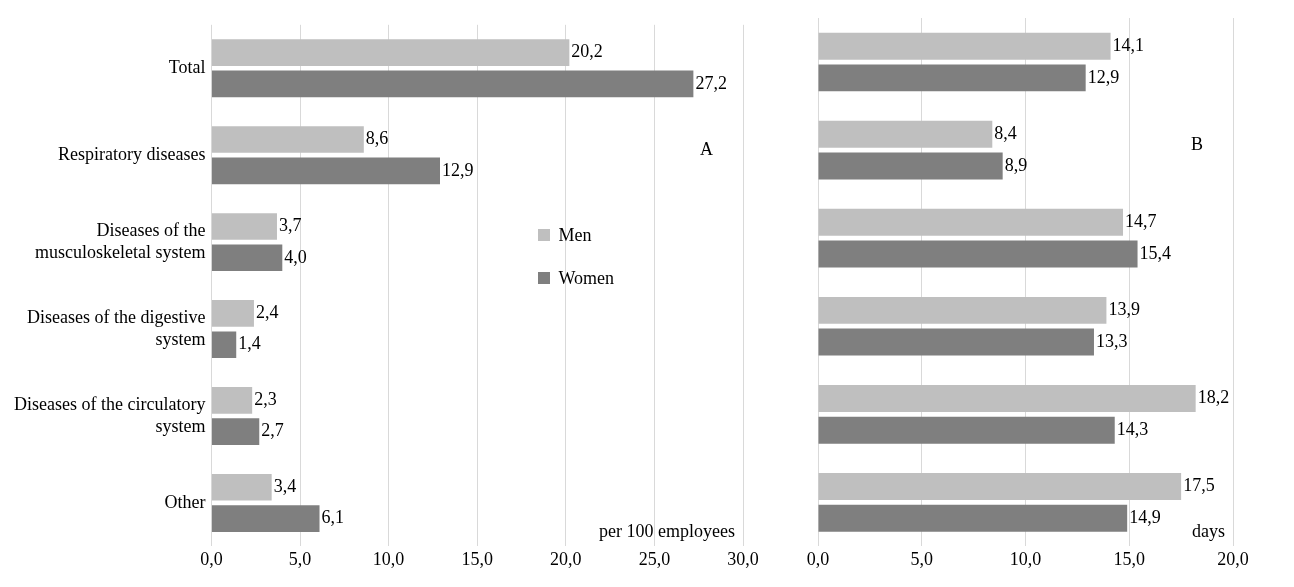 This screenshot has height=587, width=1294. I want to click on data-label: 13,3, so click(1111, 340).